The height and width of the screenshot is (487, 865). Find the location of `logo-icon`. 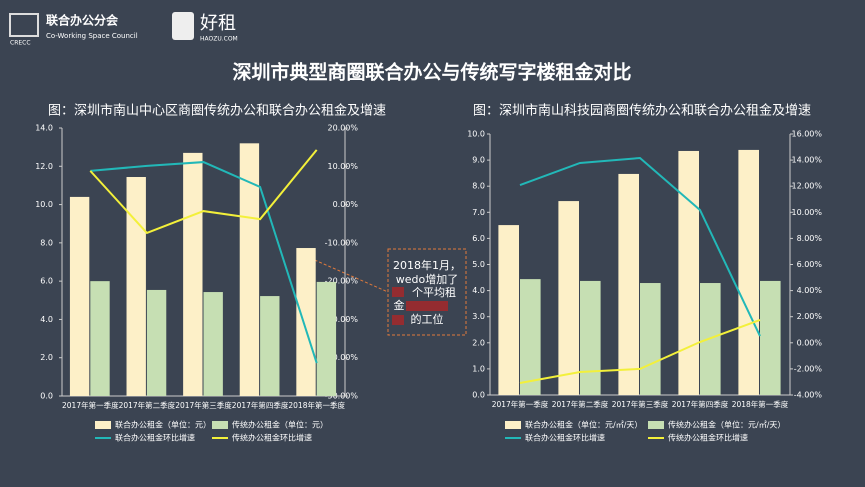

logo-icon is located at coordinates (24, 25).